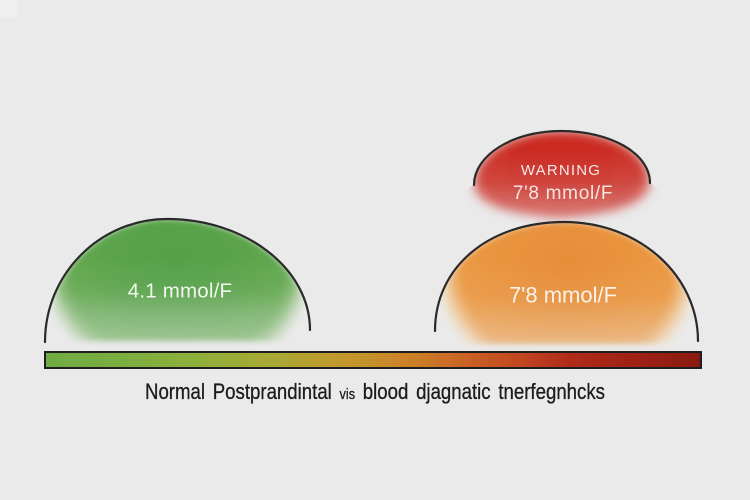 Image resolution: width=750 pixels, height=500 pixels. What do you see at coordinates (180, 291) in the screenshot?
I see `svg-text: 4.1 mmol/F` at bounding box center [180, 291].